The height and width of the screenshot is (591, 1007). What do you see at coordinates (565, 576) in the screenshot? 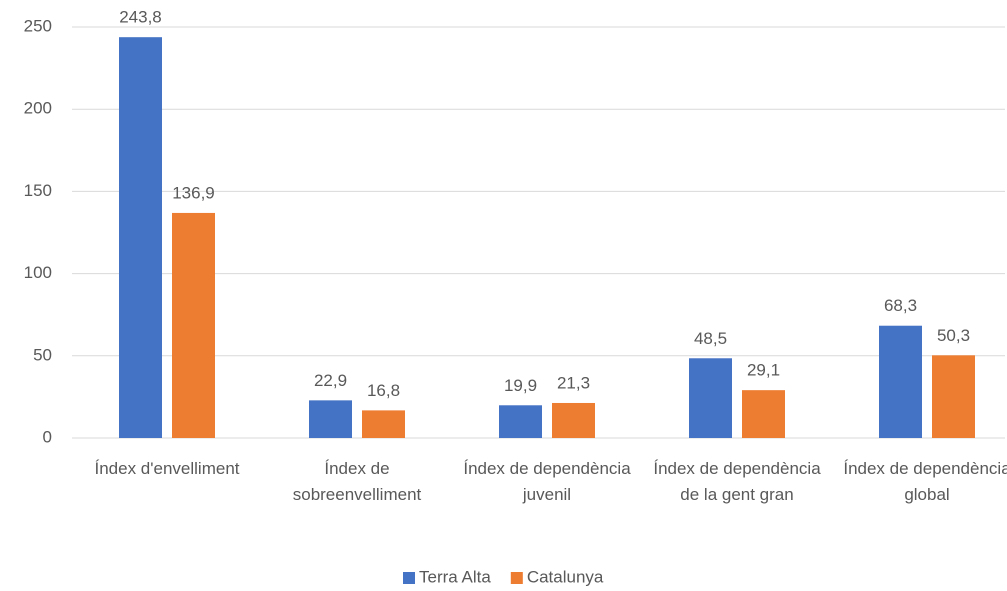
I see `legend-label: Catalunya` at bounding box center [565, 576].